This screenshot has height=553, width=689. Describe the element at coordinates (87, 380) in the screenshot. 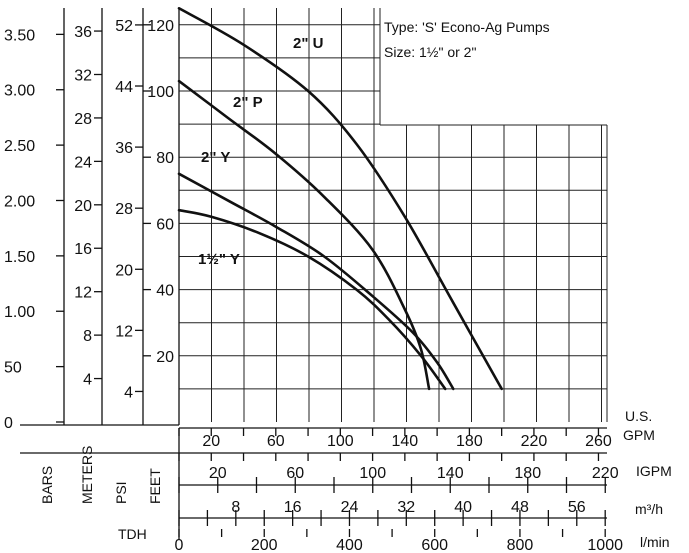

I see `meters-tick-label: 4` at that location.